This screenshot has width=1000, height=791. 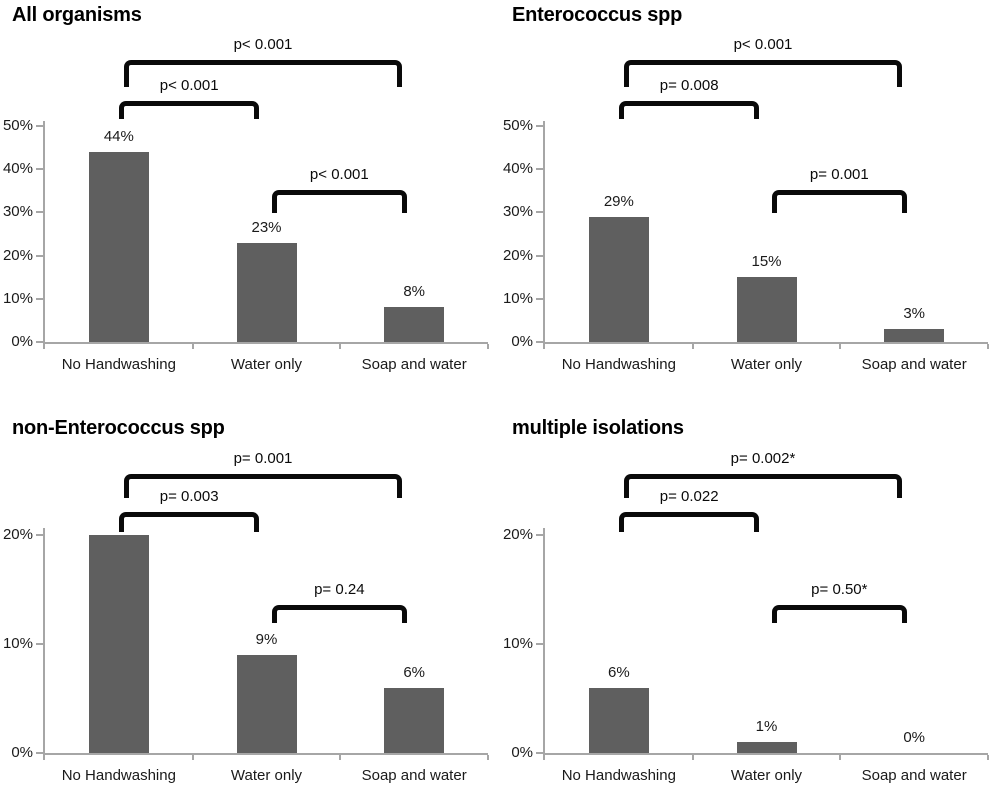 What do you see at coordinates (618, 672) in the screenshot?
I see `bar-value-label: 6%` at bounding box center [618, 672].